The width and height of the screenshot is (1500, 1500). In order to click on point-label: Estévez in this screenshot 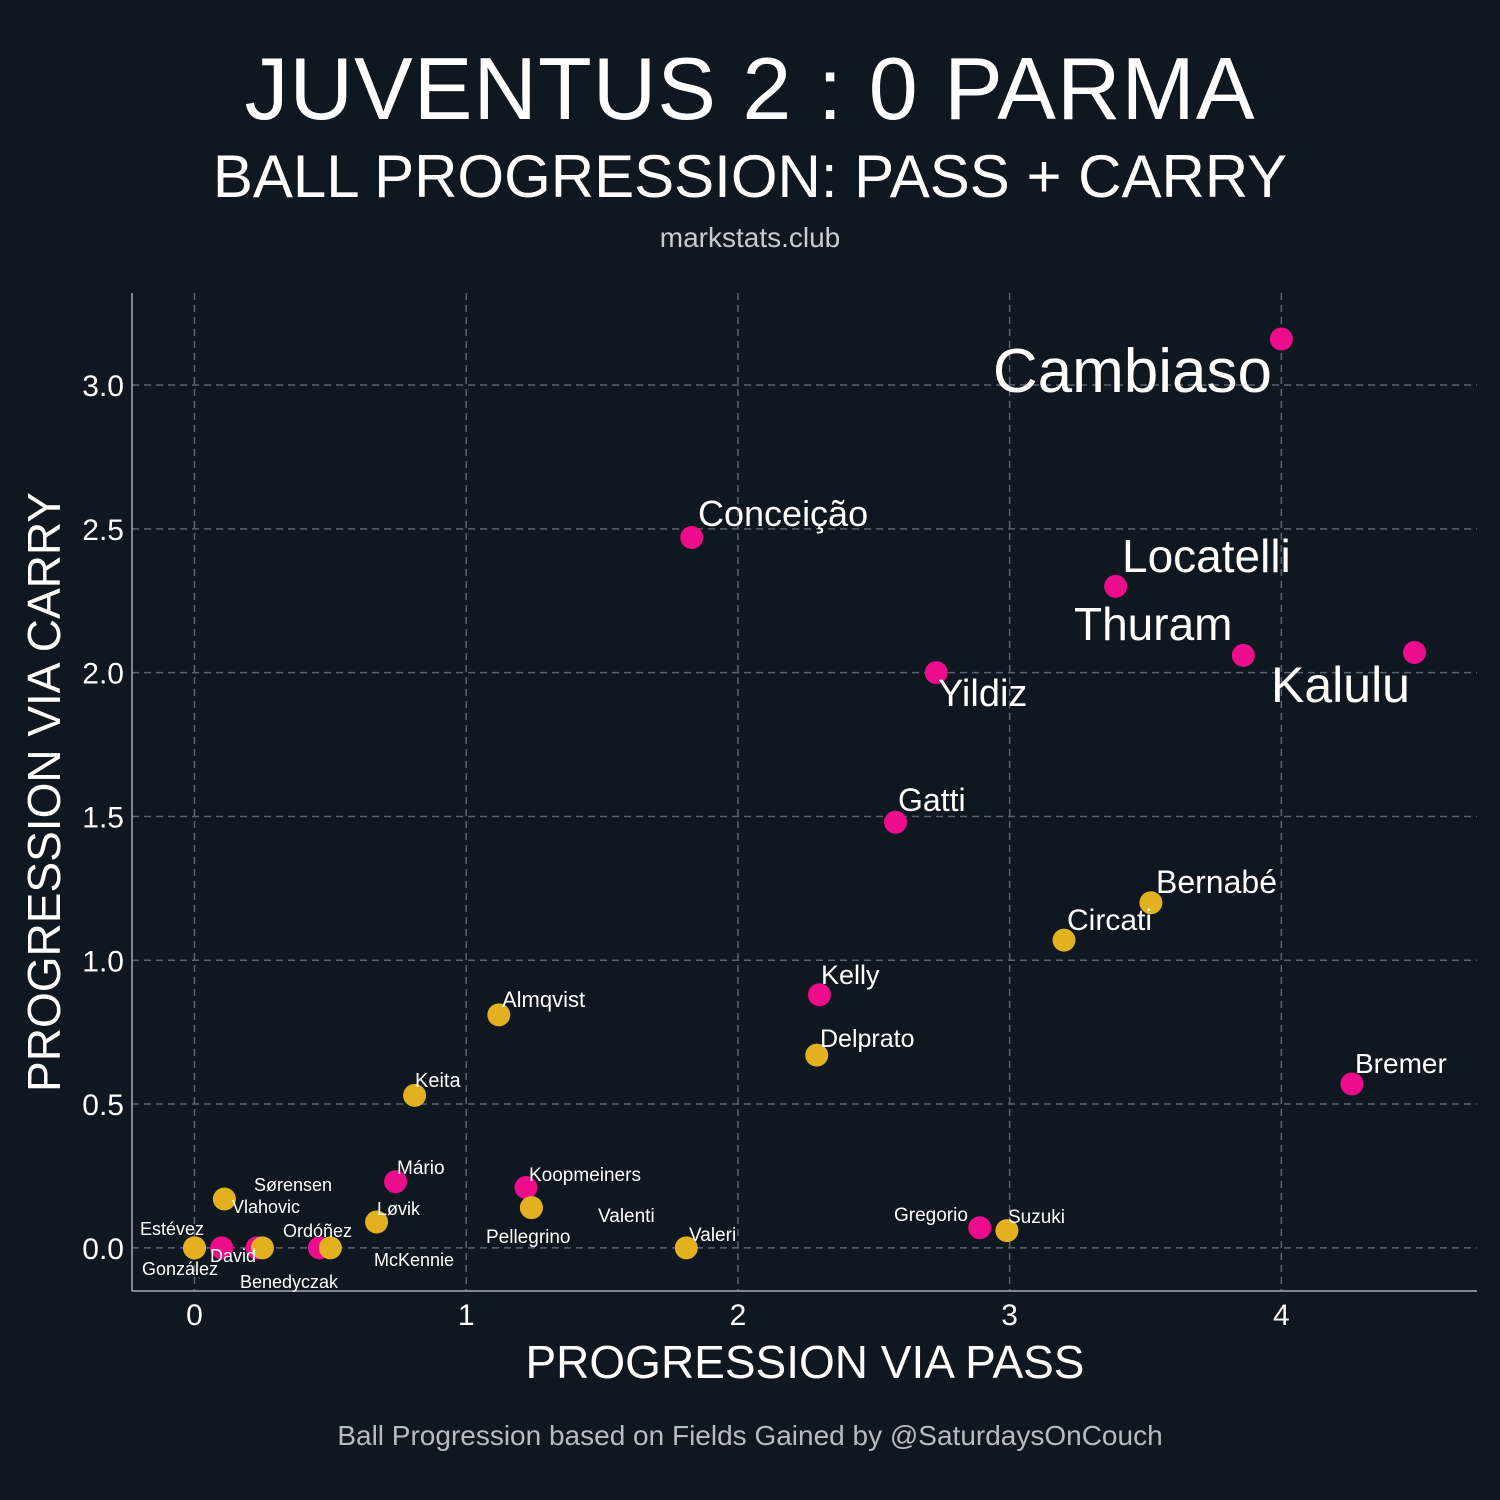, I will do `click(172, 1229)`.